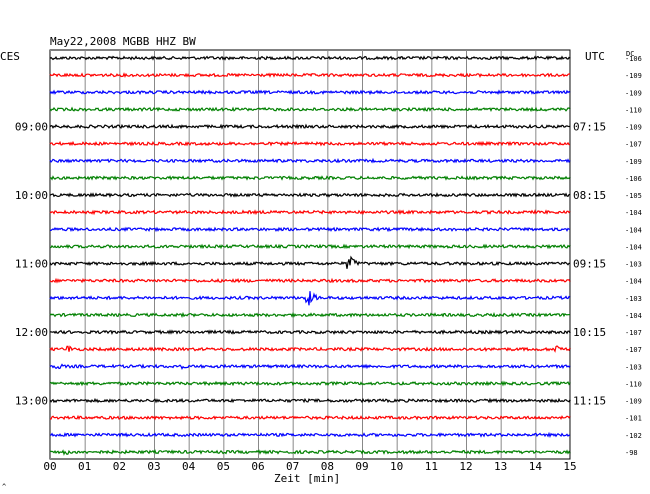 The image size is (650, 494). Describe the element at coordinates (631, 453) in the screenshot. I see `dc-offset-label: -98` at that location.